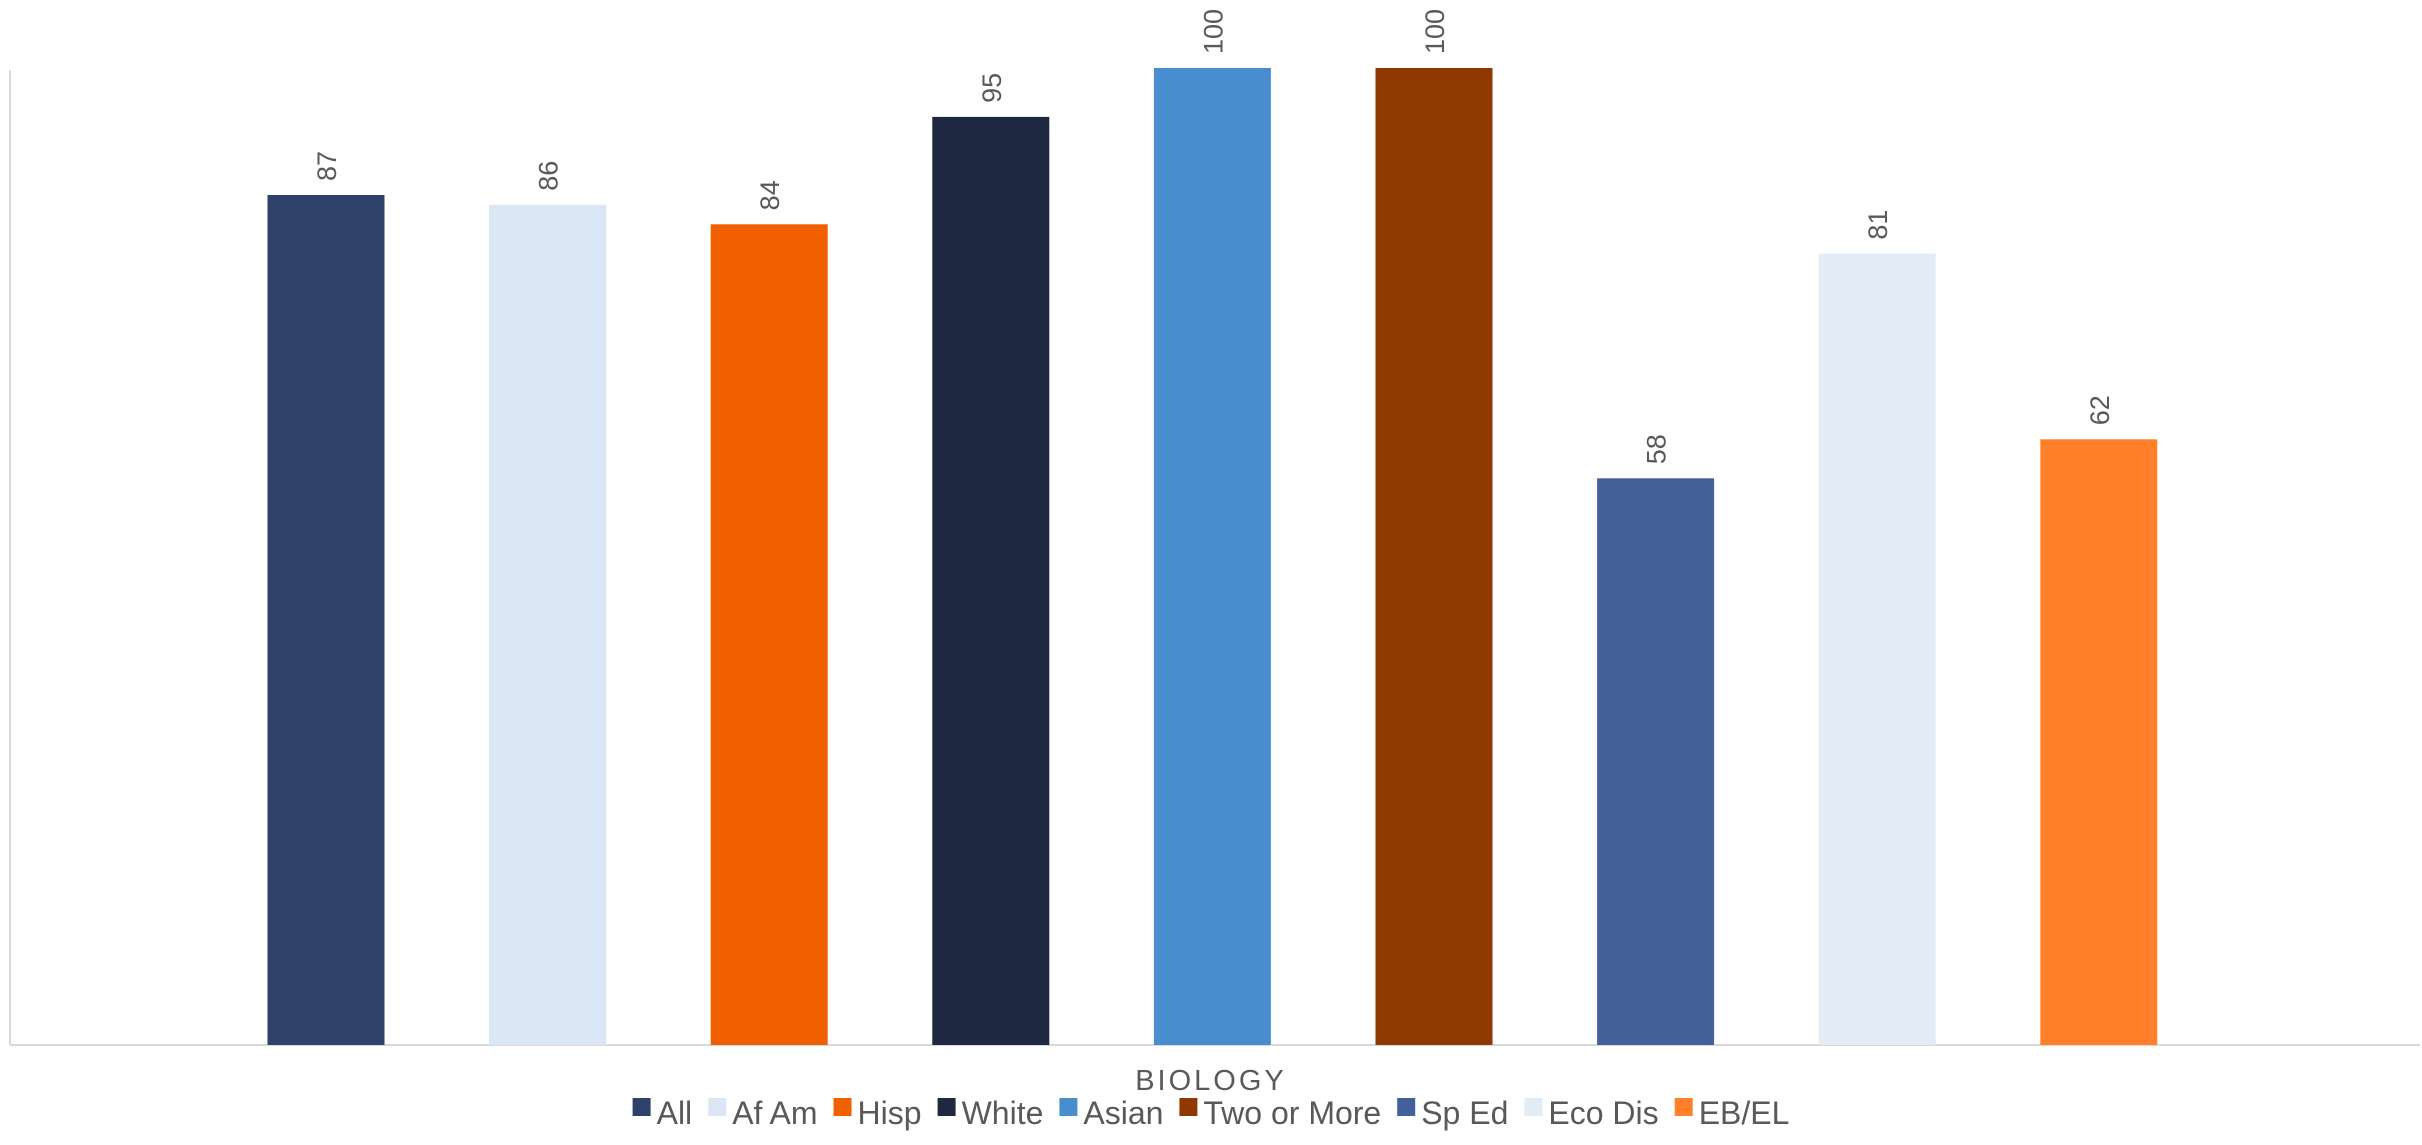  What do you see at coordinates (890, 1113) in the screenshot?
I see `legend-label-hisp: Hisp` at bounding box center [890, 1113].